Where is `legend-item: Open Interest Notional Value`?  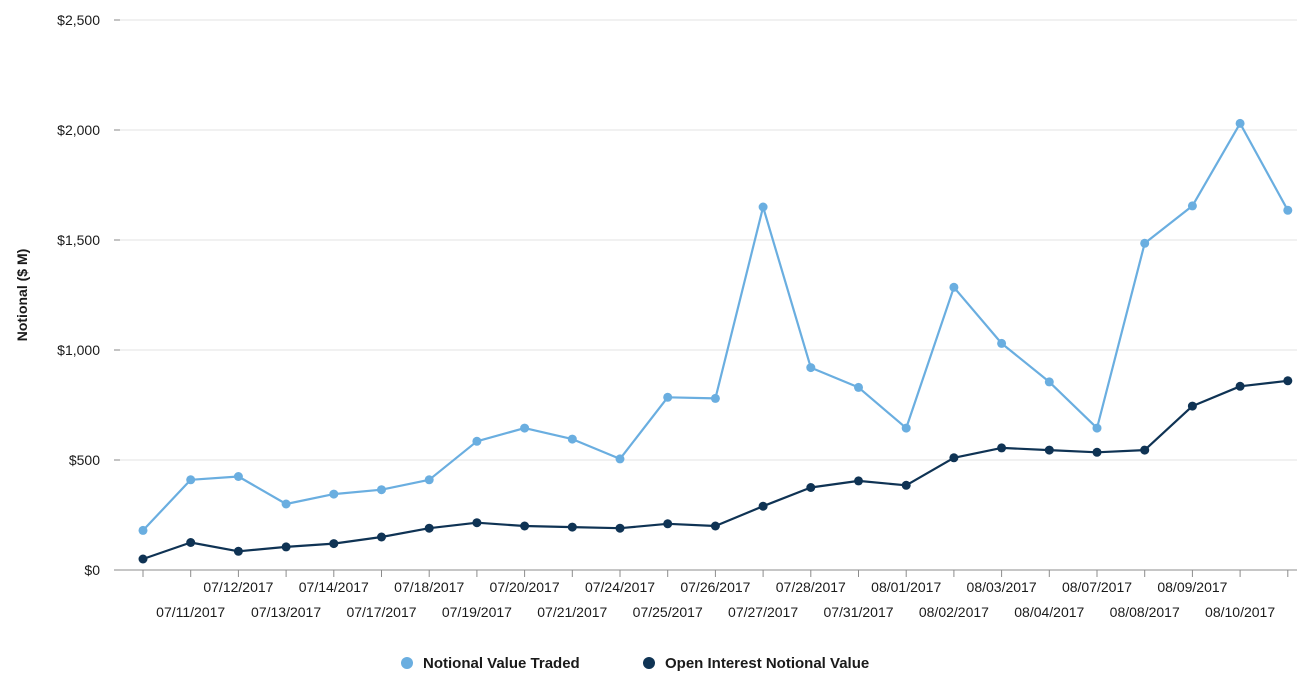
legend-item: Open Interest Notional Value is located at coordinates (756, 663).